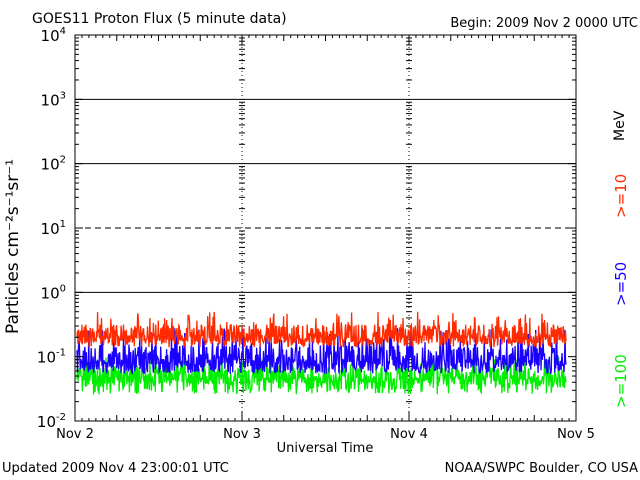  What do you see at coordinates (620, 125) in the screenshot?
I see `legend-unit: MeV` at bounding box center [620, 125].